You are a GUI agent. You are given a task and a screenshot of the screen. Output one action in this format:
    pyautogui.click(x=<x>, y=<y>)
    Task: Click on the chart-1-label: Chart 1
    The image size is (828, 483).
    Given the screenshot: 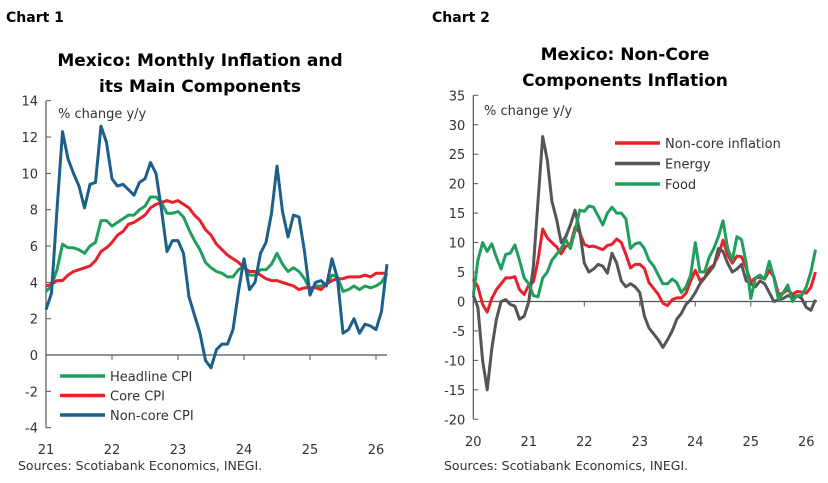 What is the action you would take?
    pyautogui.click(x=35, y=18)
    